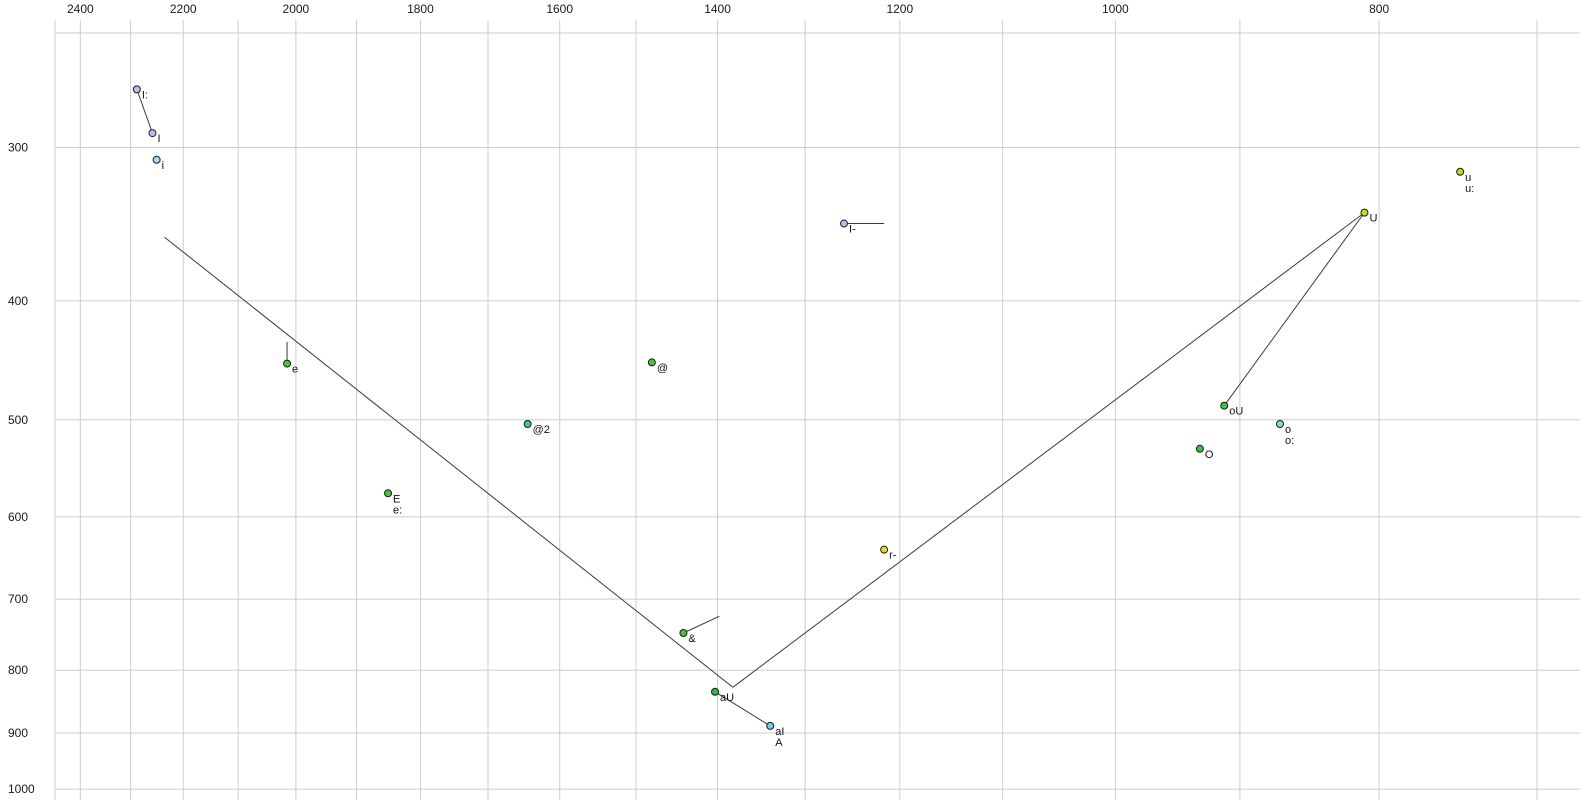  Describe the element at coordinates (18, 301) in the screenshot. I see `y-axis-tick-label: 400` at that location.